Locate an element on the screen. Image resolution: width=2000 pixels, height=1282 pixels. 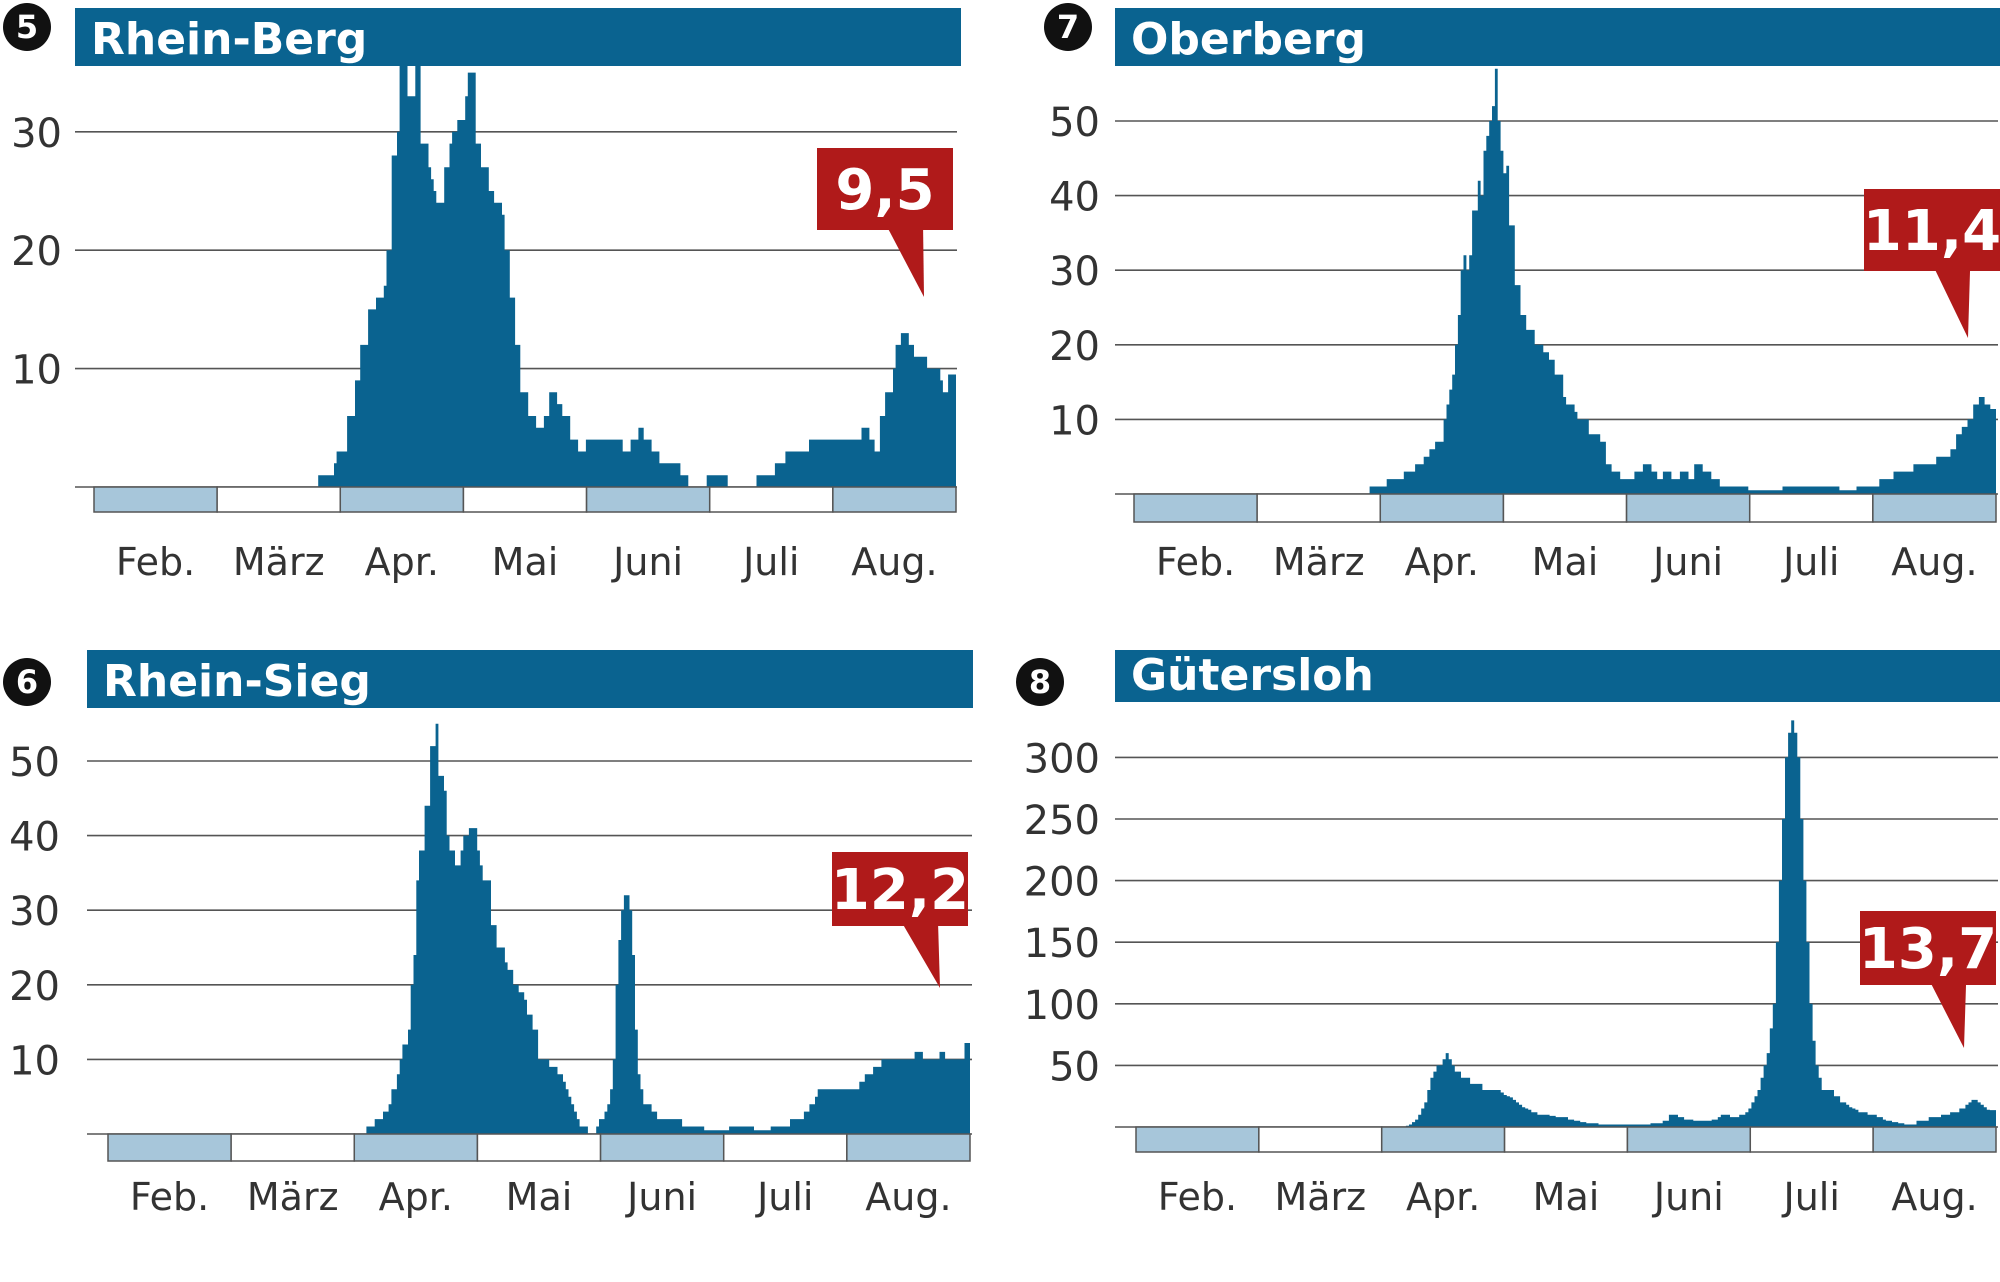
y-tick-label: 150 is located at coordinates (1062, 944).